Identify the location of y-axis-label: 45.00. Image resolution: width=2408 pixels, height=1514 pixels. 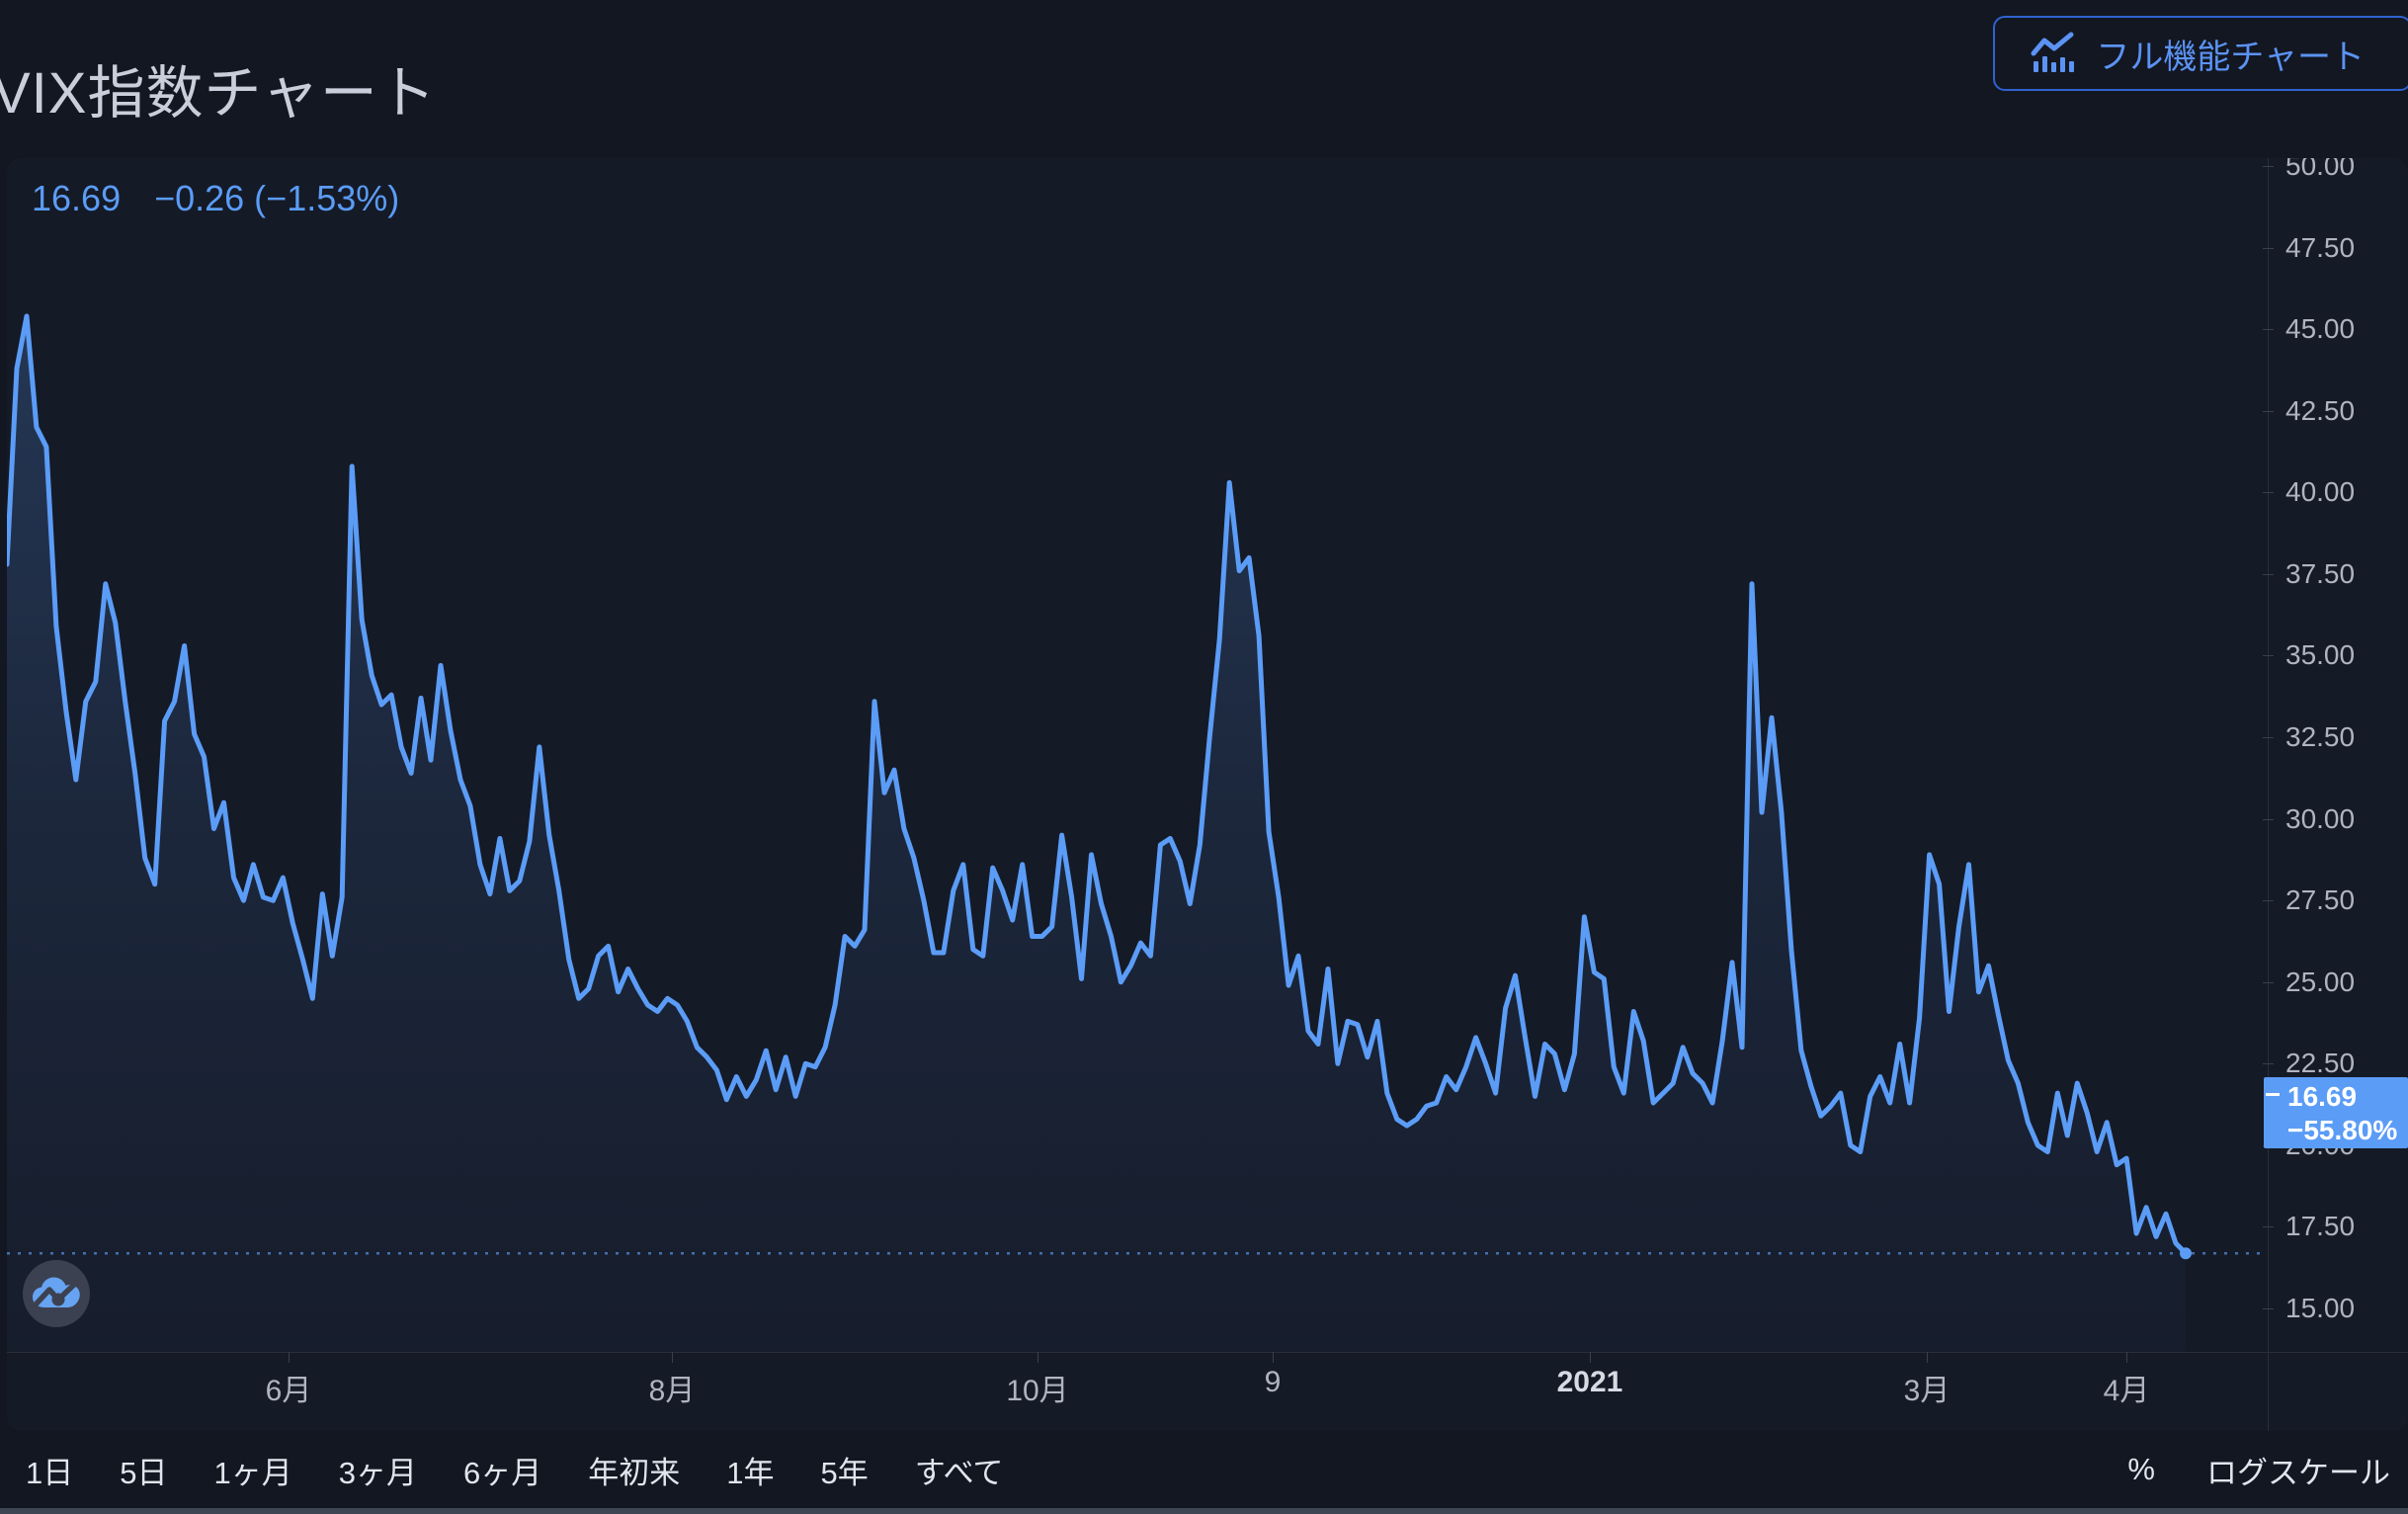
(2320, 329).